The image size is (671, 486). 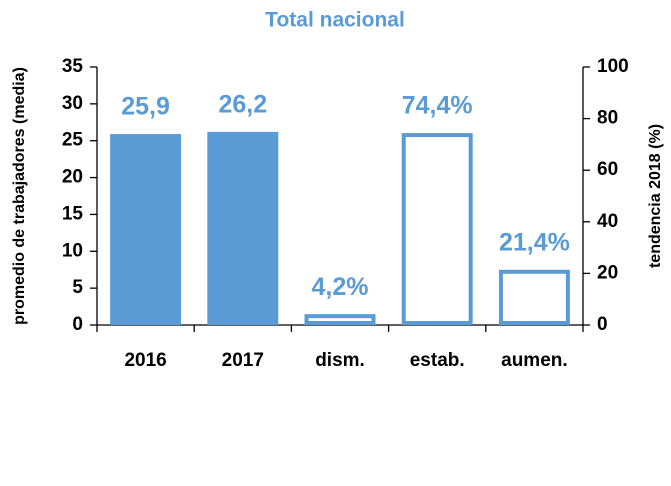 What do you see at coordinates (72, 103) in the screenshot?
I see `y-tick-label: 30` at bounding box center [72, 103].